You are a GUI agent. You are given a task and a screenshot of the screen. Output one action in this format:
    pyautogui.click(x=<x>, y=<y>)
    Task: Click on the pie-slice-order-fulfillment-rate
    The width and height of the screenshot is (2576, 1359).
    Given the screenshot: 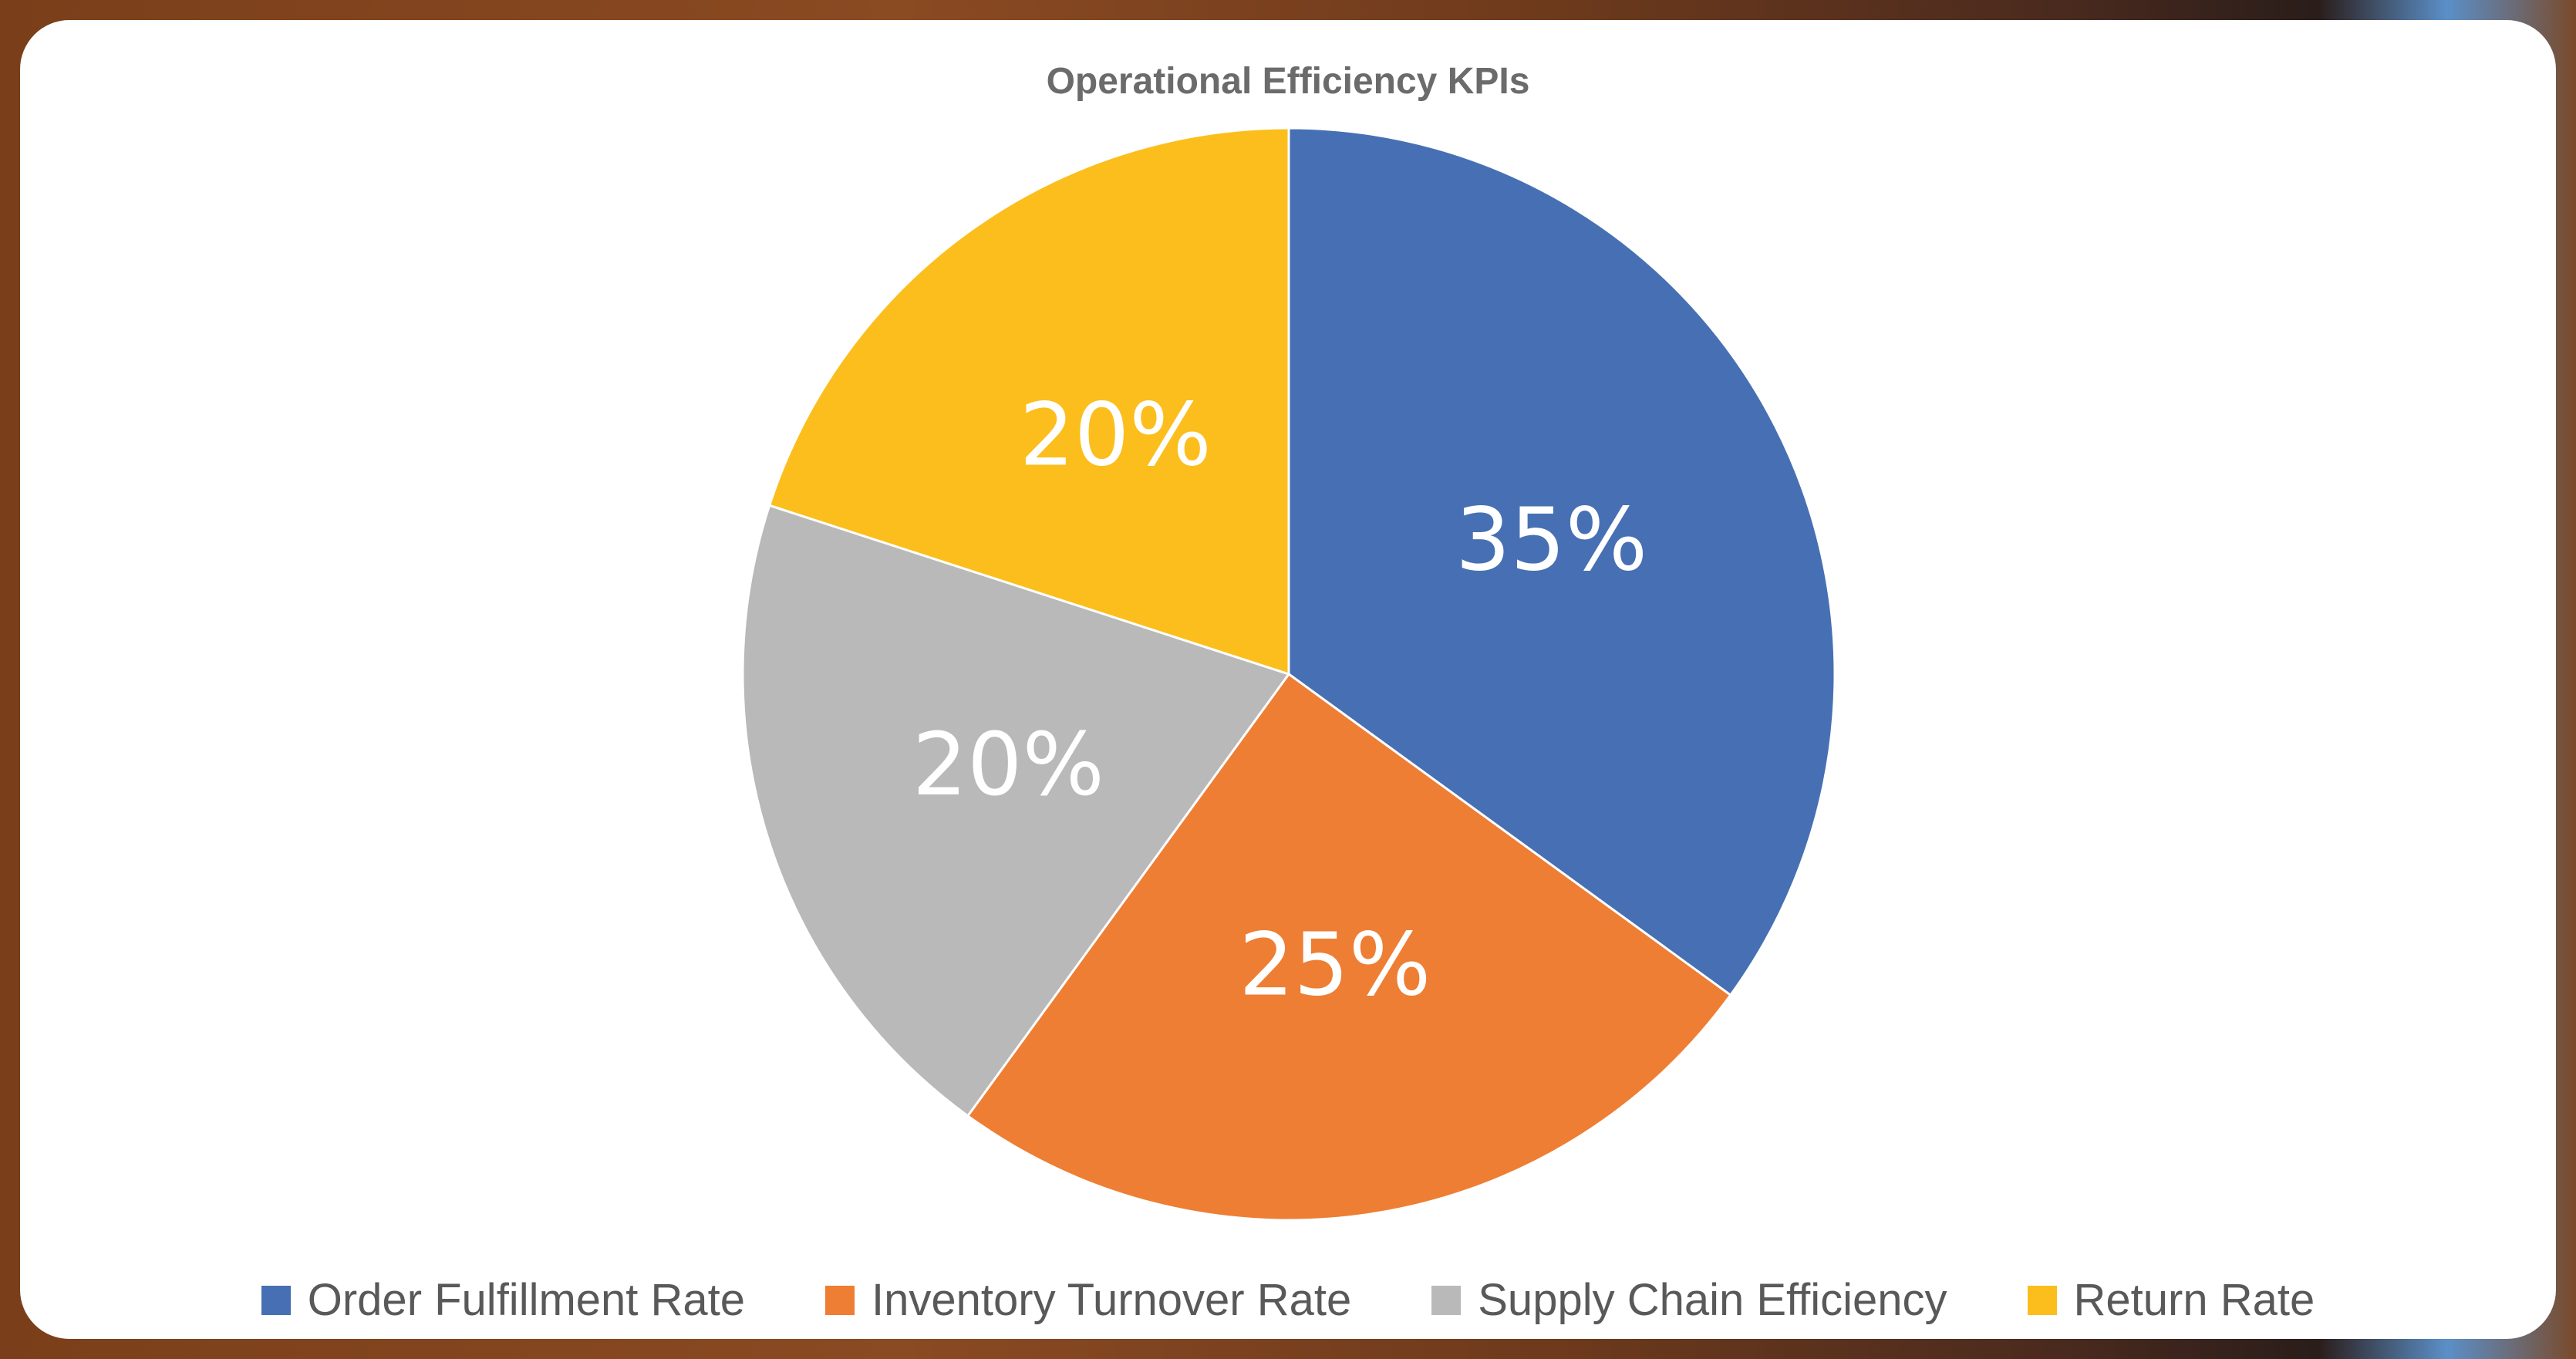 What is the action you would take?
    pyautogui.click(x=1561, y=561)
    